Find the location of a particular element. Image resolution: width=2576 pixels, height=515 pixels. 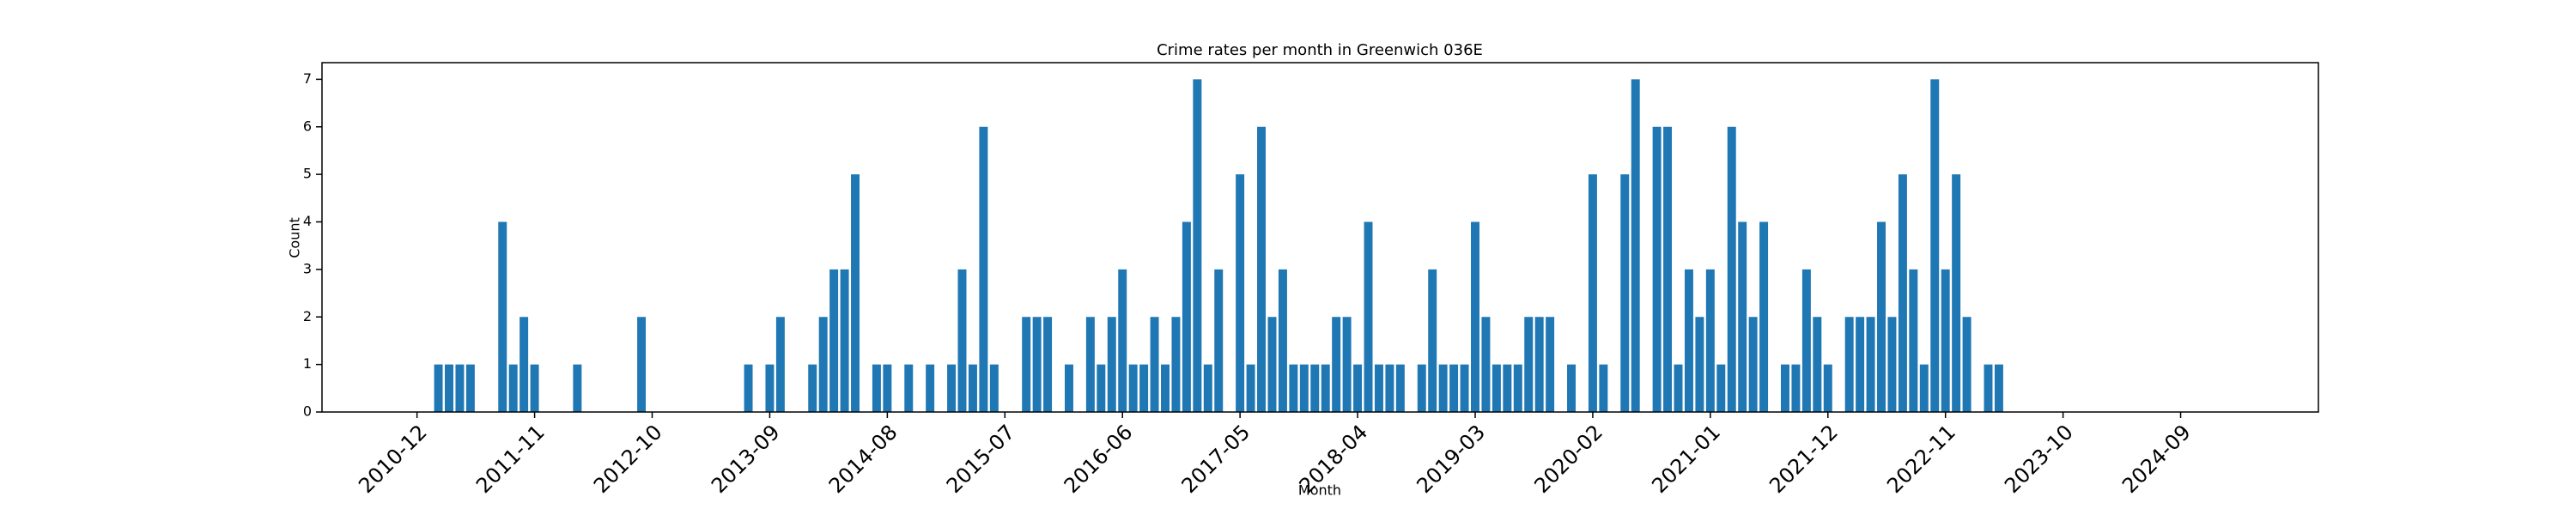

x-tick-label: 2022-11 is located at coordinates (1921, 459).